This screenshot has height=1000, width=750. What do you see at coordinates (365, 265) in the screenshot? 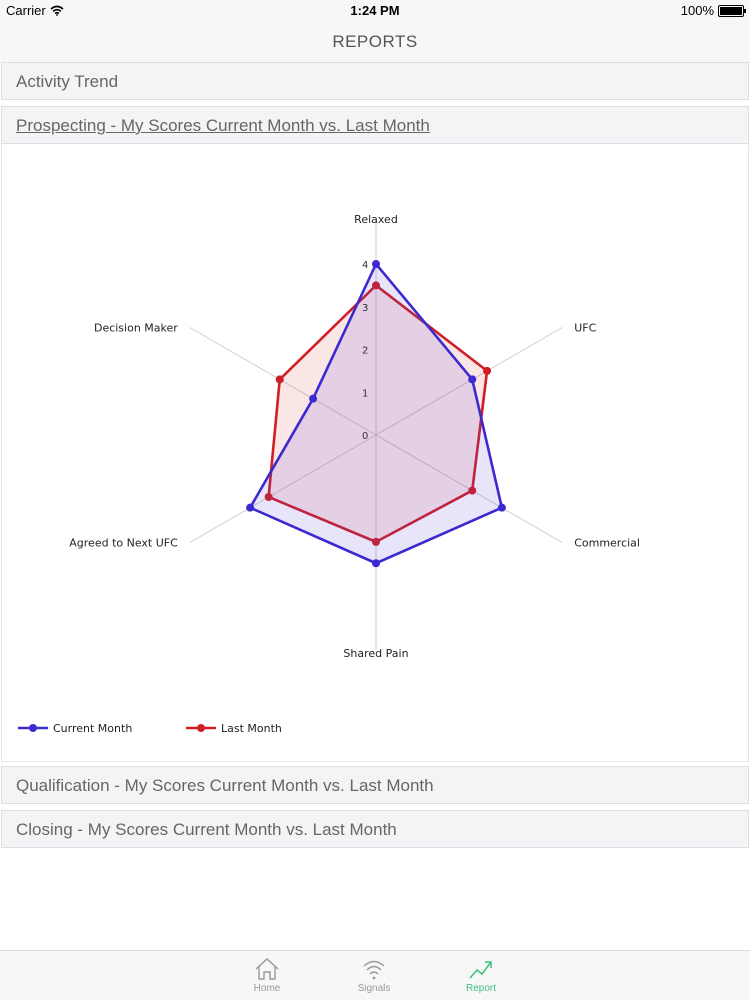
I see `tick-label: 4` at bounding box center [365, 265].